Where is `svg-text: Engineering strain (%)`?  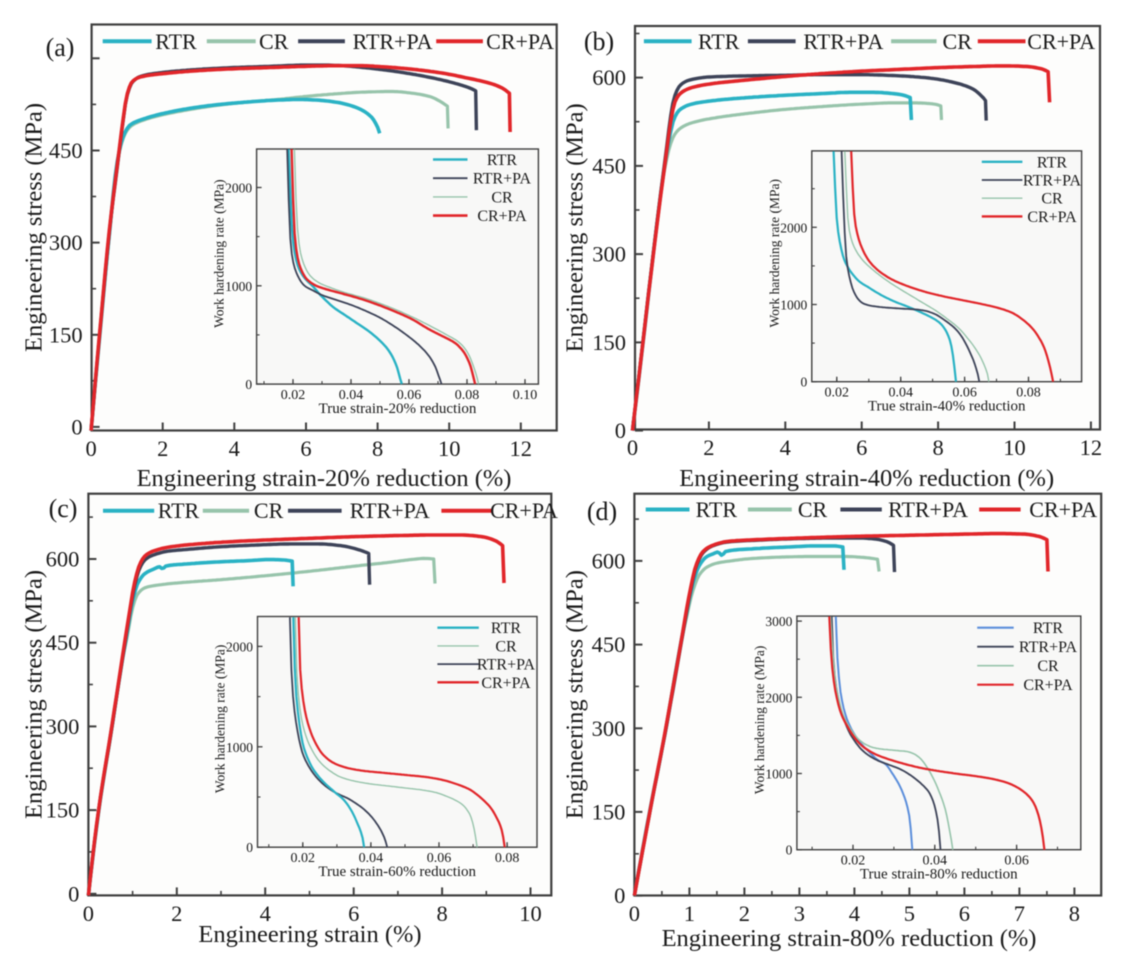 svg-text: Engineering strain (%) is located at coordinates (309, 934).